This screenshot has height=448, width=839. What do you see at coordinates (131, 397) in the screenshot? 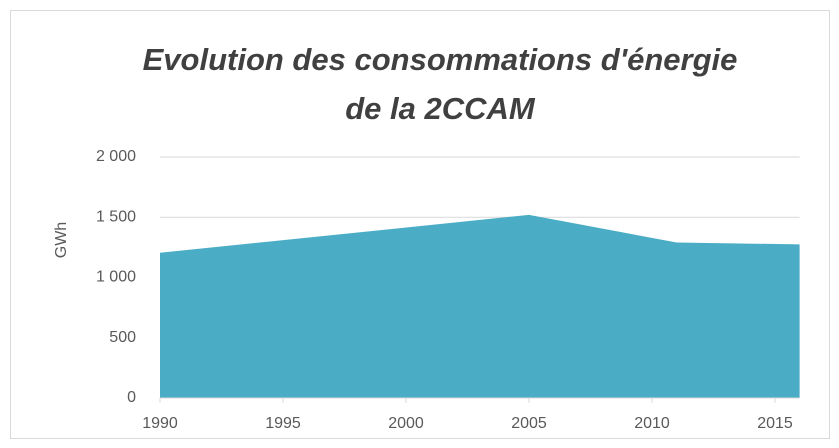
I see `y-tick-label: 0` at bounding box center [131, 397].